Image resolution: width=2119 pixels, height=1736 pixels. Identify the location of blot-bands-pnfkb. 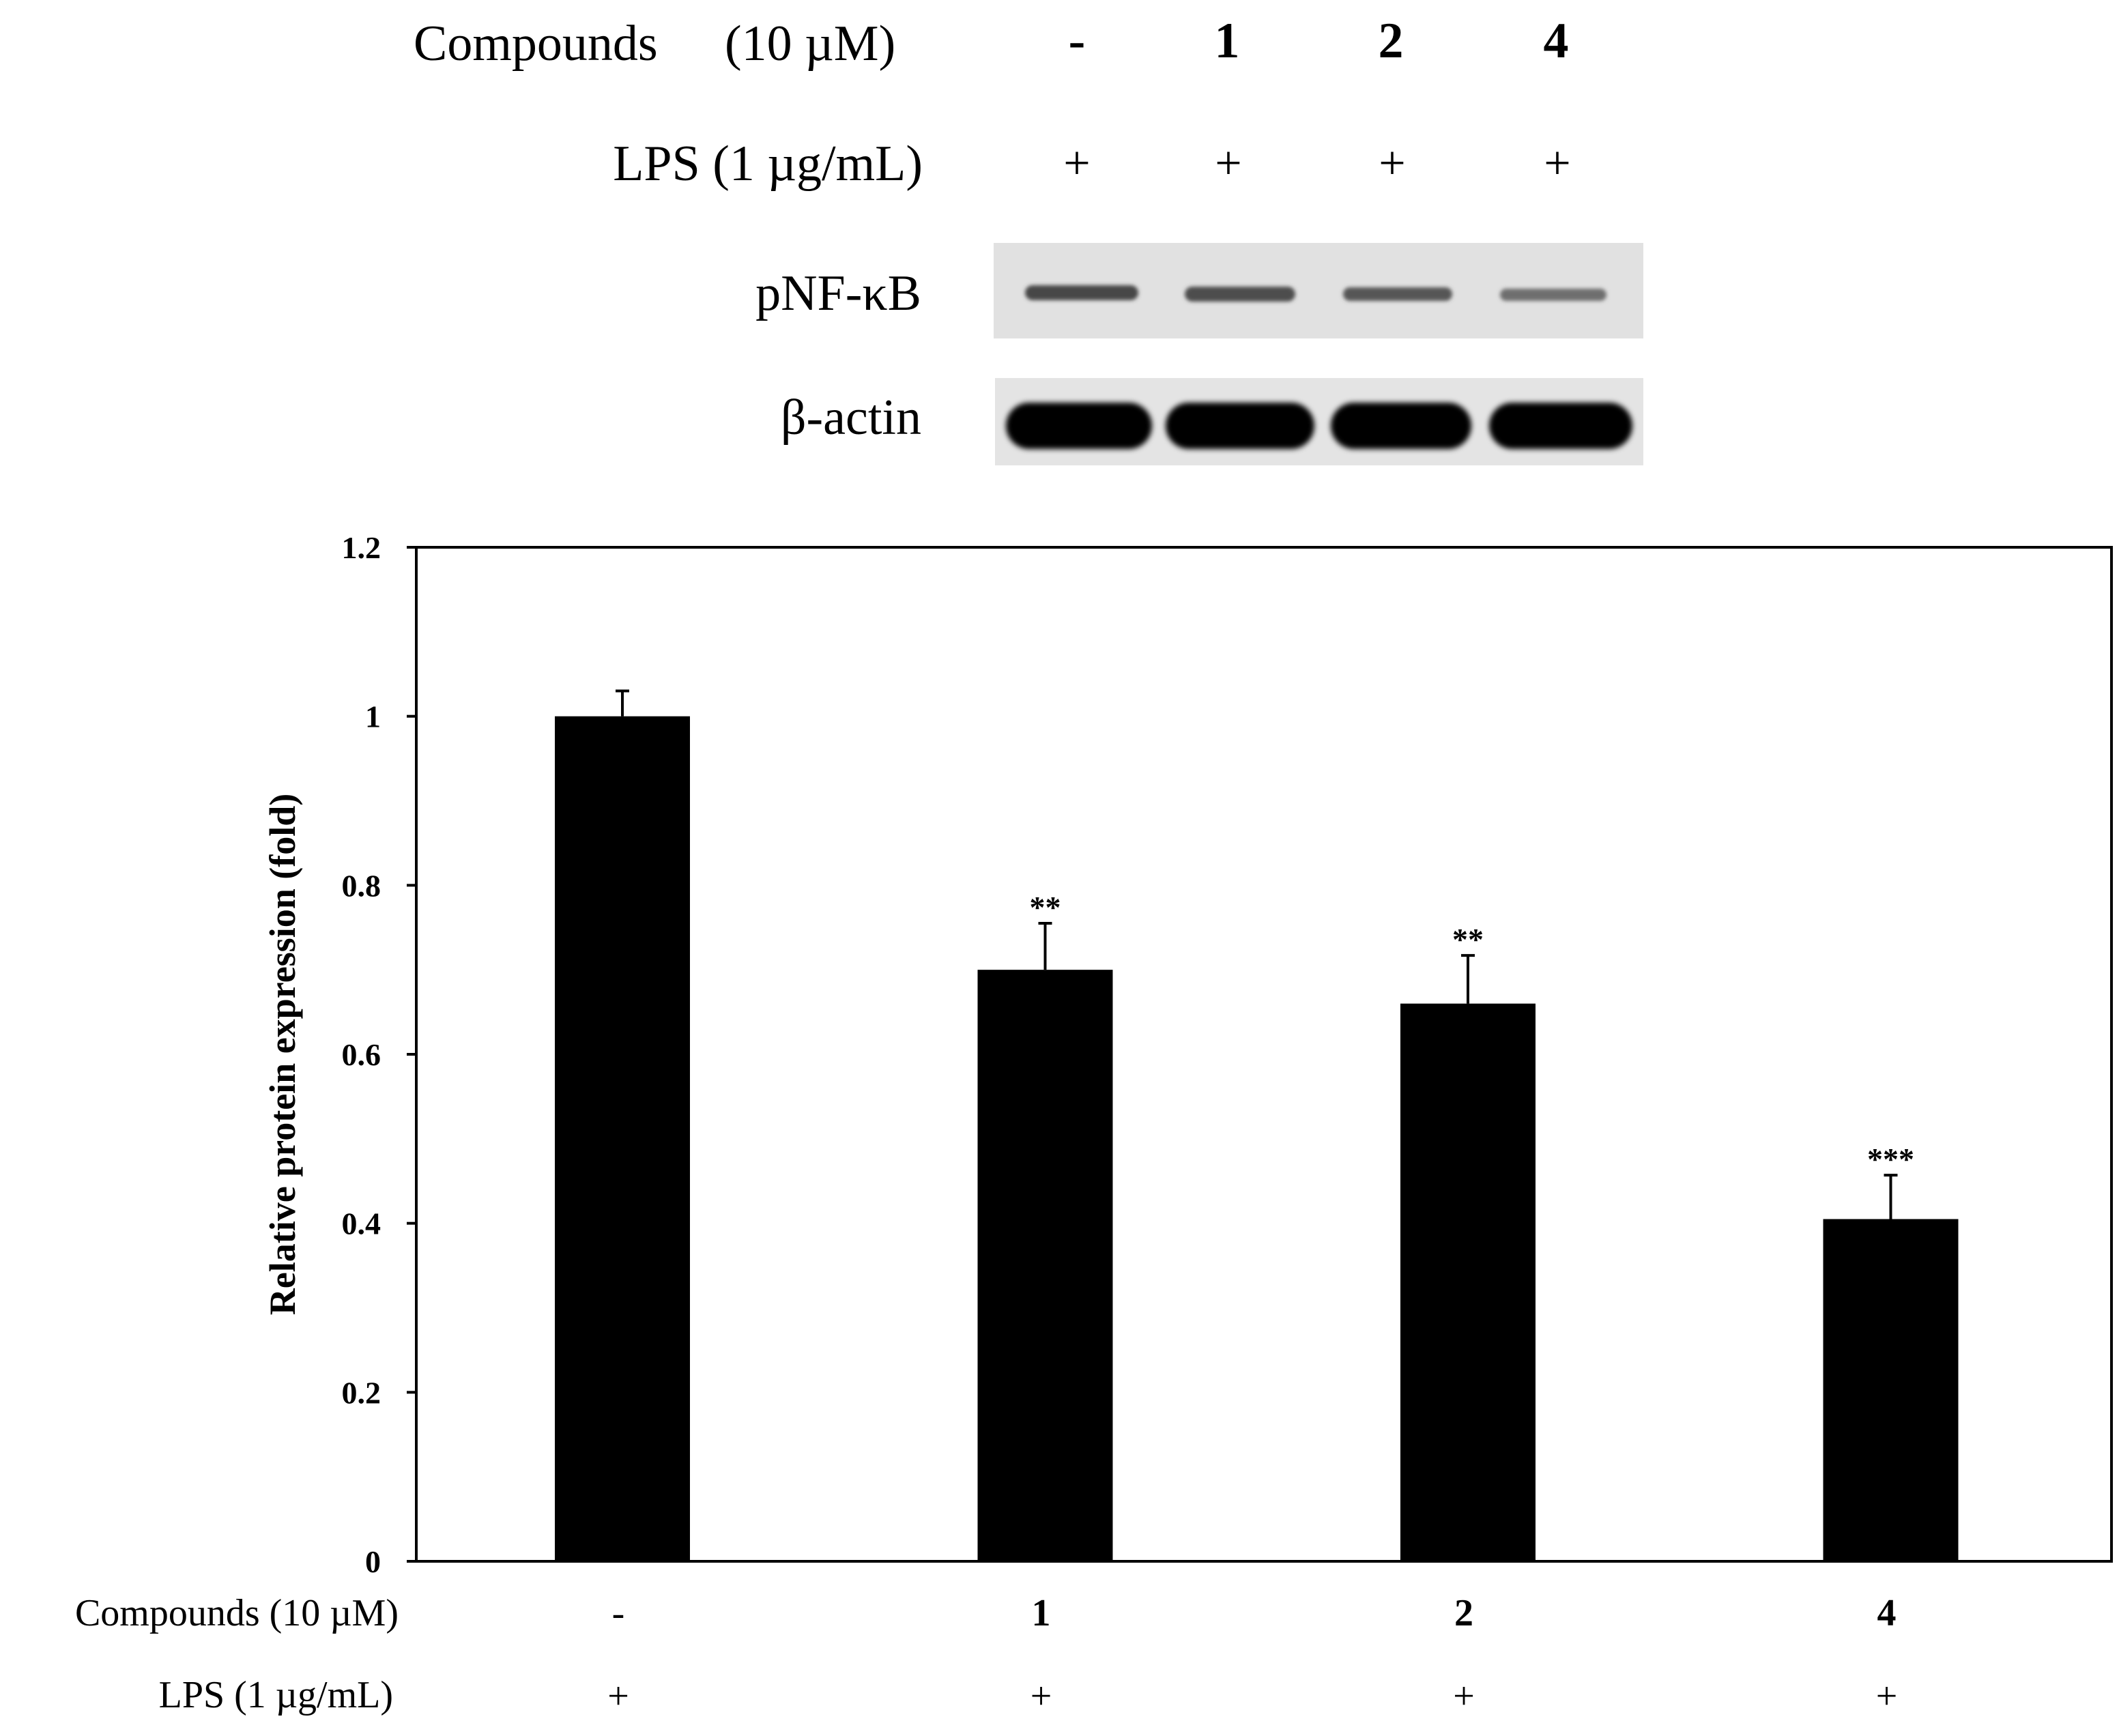
(1315, 293).